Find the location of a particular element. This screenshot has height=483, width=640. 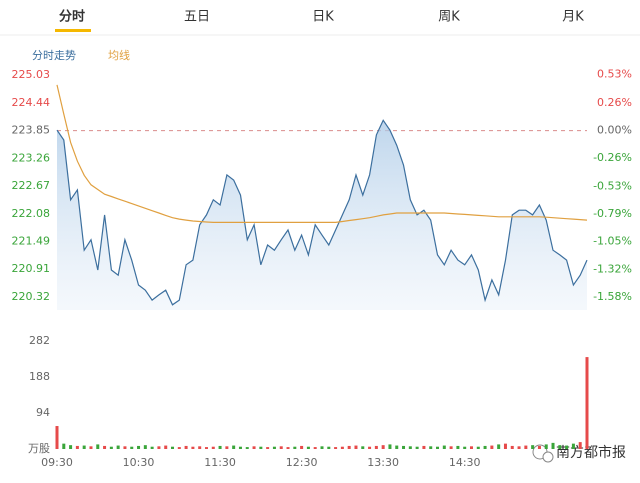

watermark-icon is located at coordinates (548, 457).